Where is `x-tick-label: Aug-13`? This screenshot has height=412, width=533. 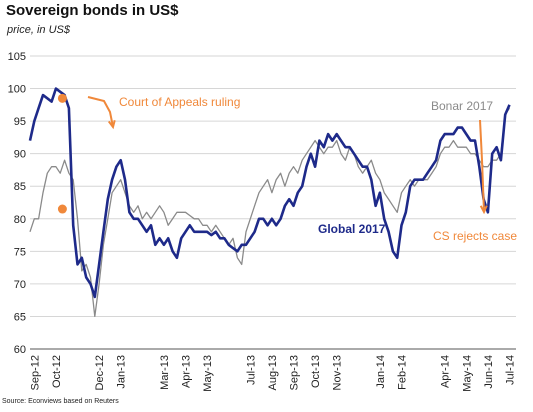
x-tick-label: Aug-13 is located at coordinates (273, 372).